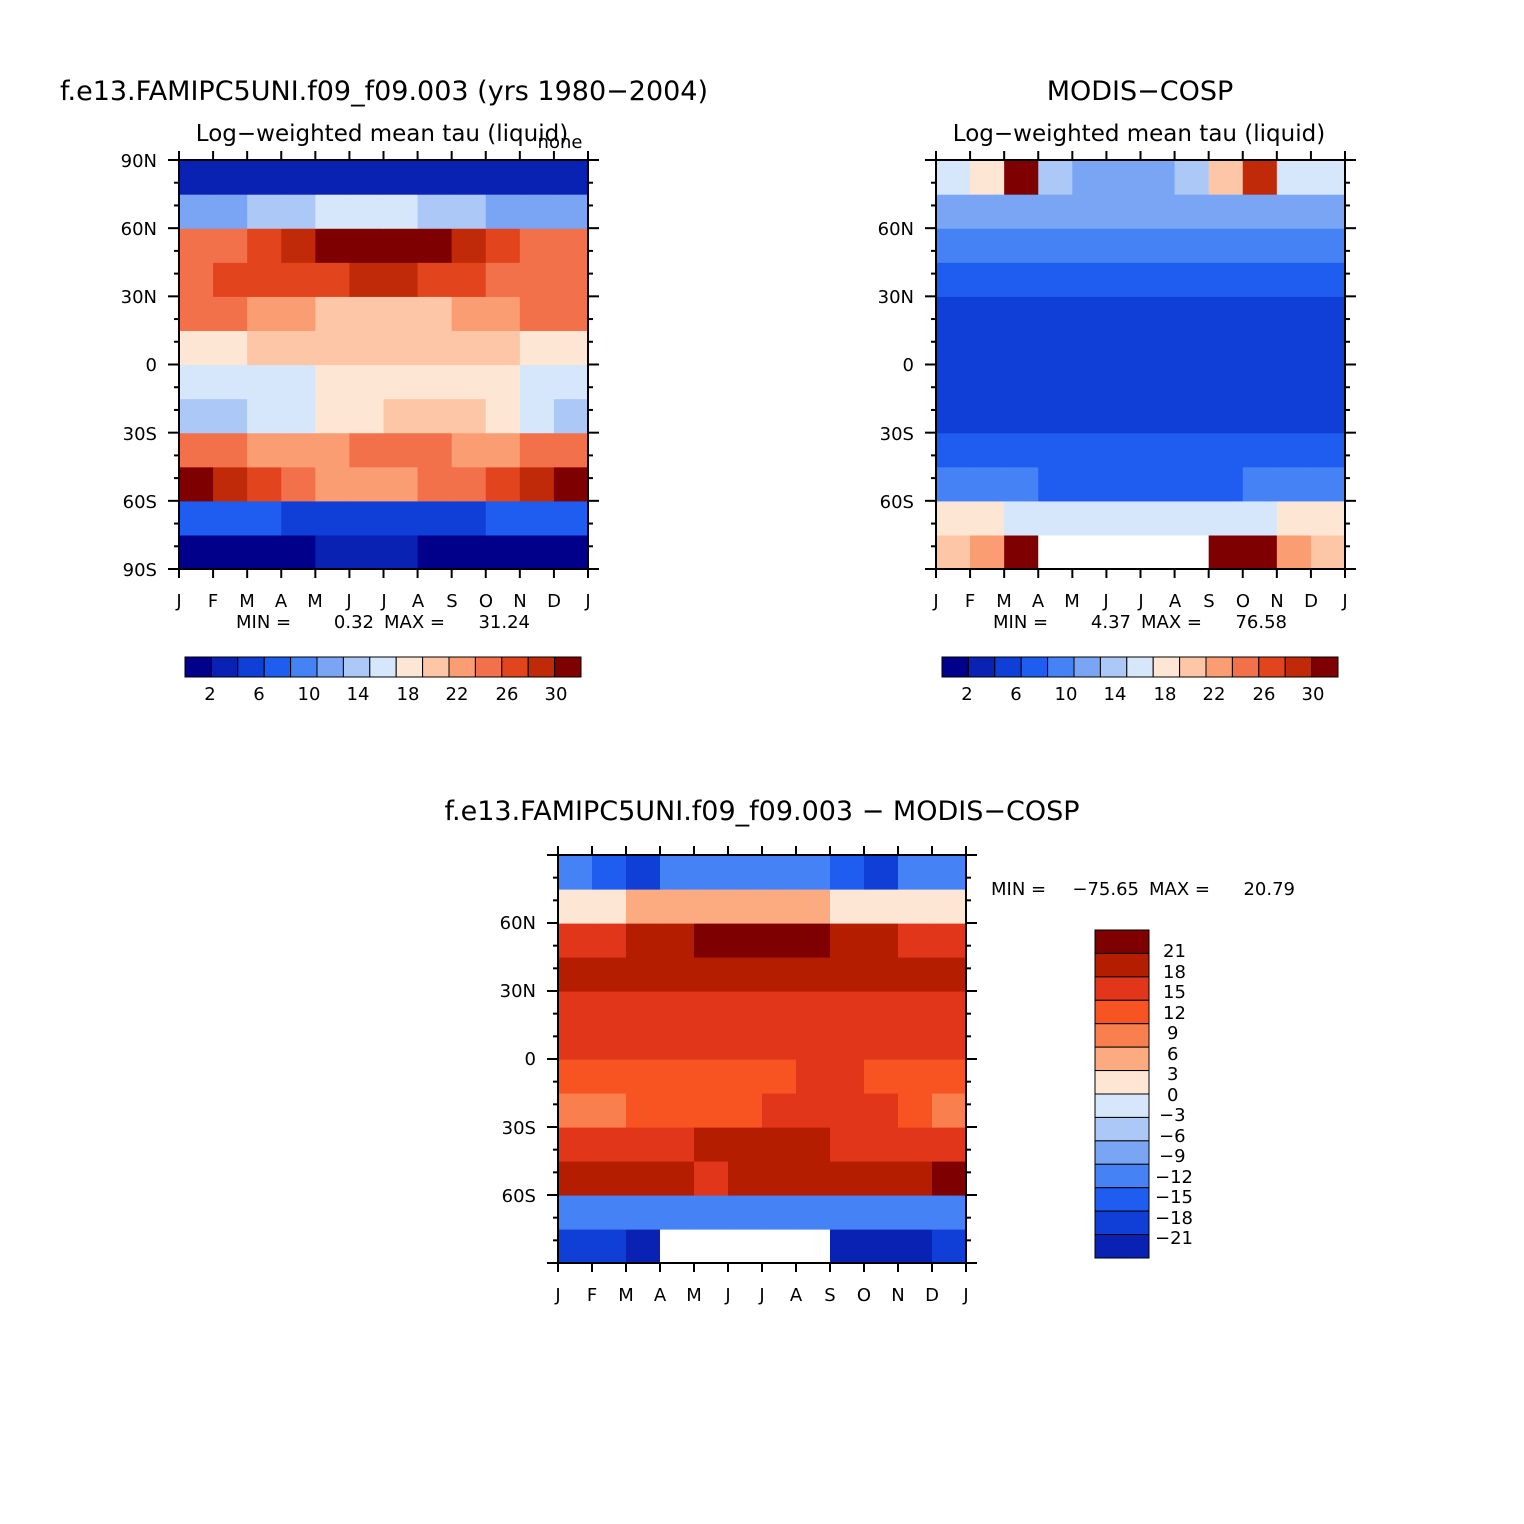 The width and height of the screenshot is (1524, 1524). Describe the element at coordinates (209, 694) in the screenshot. I see `colorbar-label: 2` at that location.